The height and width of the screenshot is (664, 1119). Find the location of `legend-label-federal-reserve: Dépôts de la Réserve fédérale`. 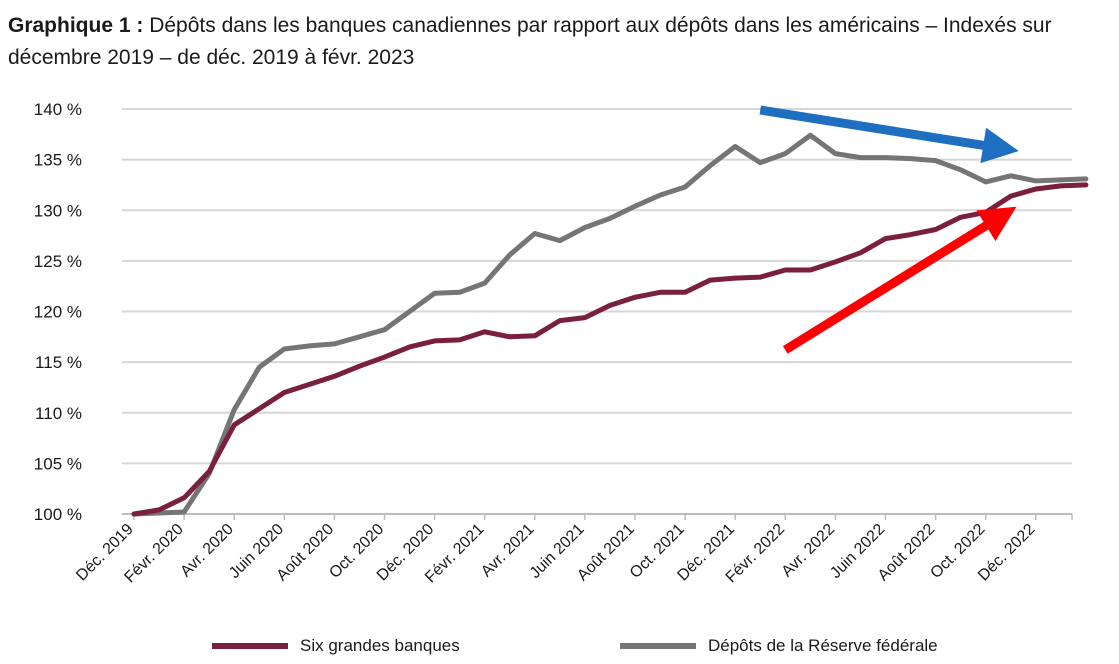

legend-label-federal-reserve: Dépôts de la Réserve fédérale is located at coordinates (823, 645).